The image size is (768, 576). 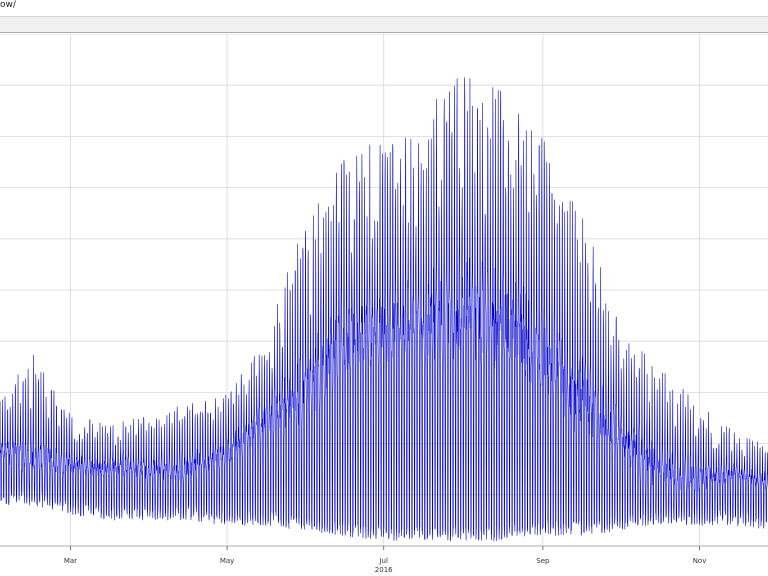 I want to click on x-axis-tick-label: Jul, so click(x=383, y=561).